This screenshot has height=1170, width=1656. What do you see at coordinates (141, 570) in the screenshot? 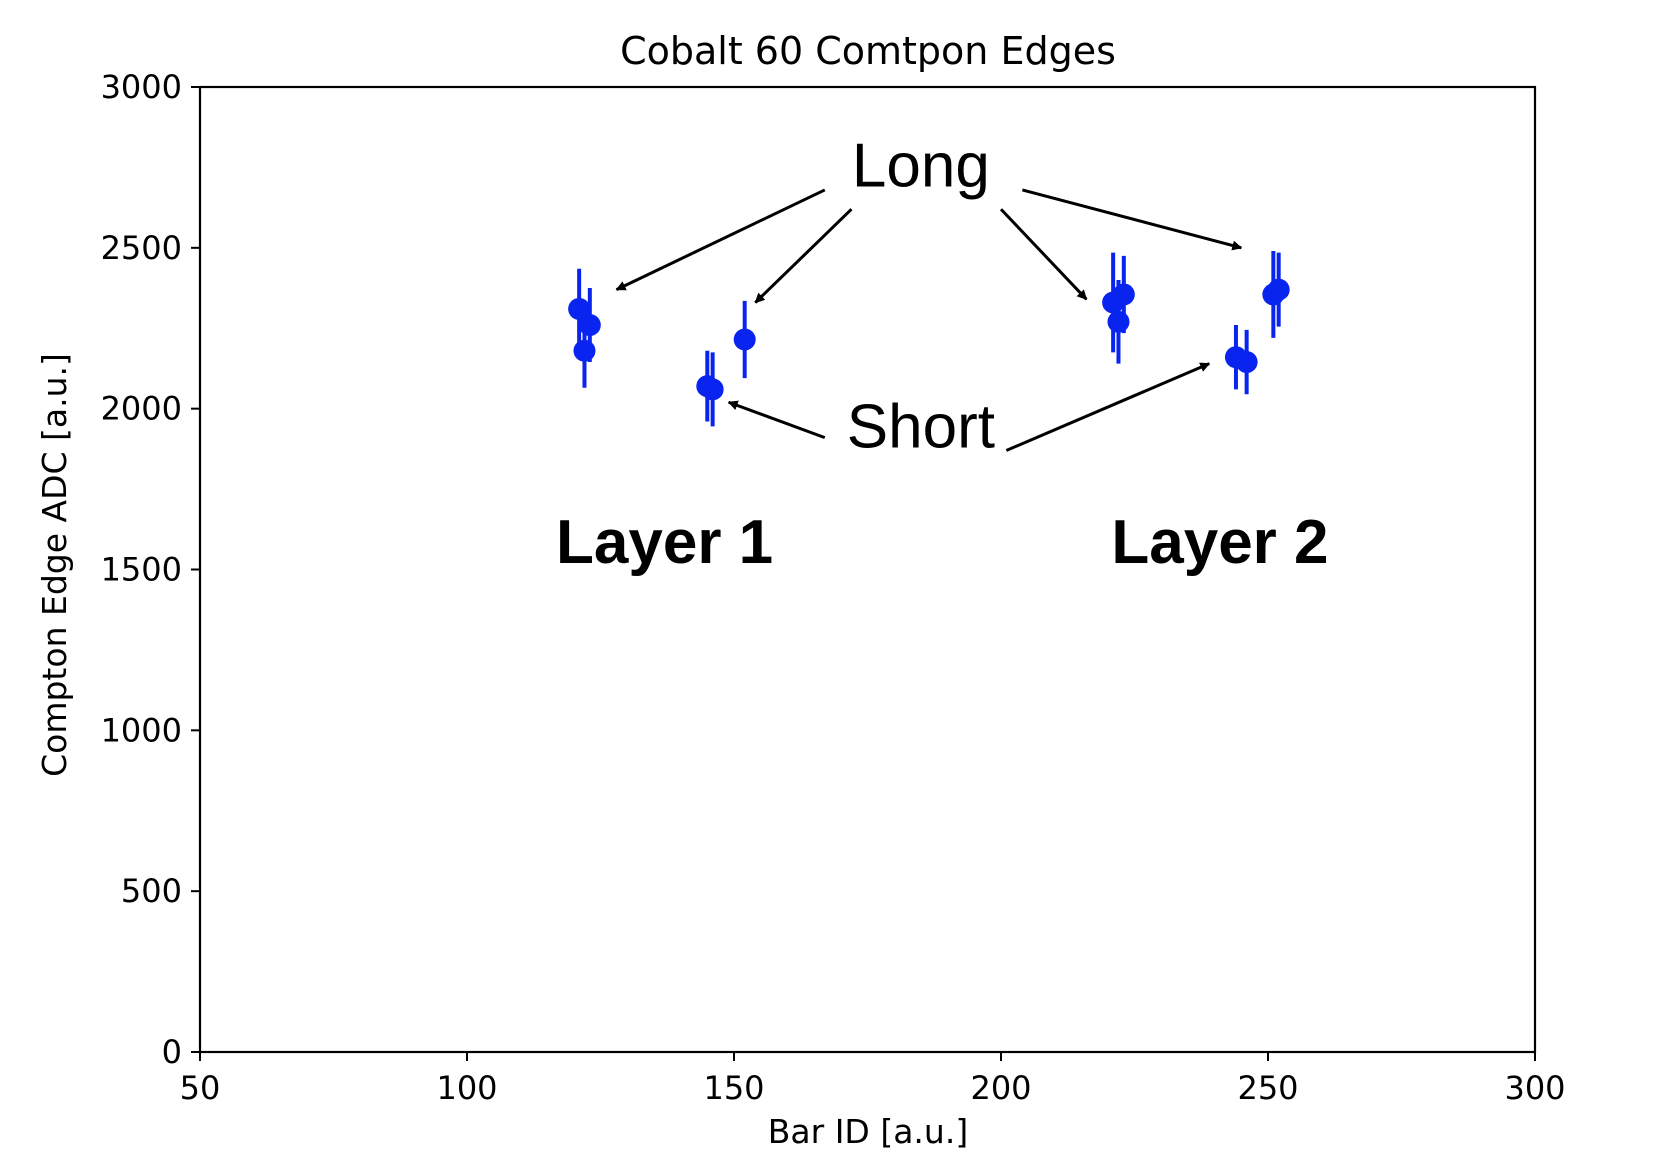
I see `y-tick-label: 1500` at bounding box center [141, 570].